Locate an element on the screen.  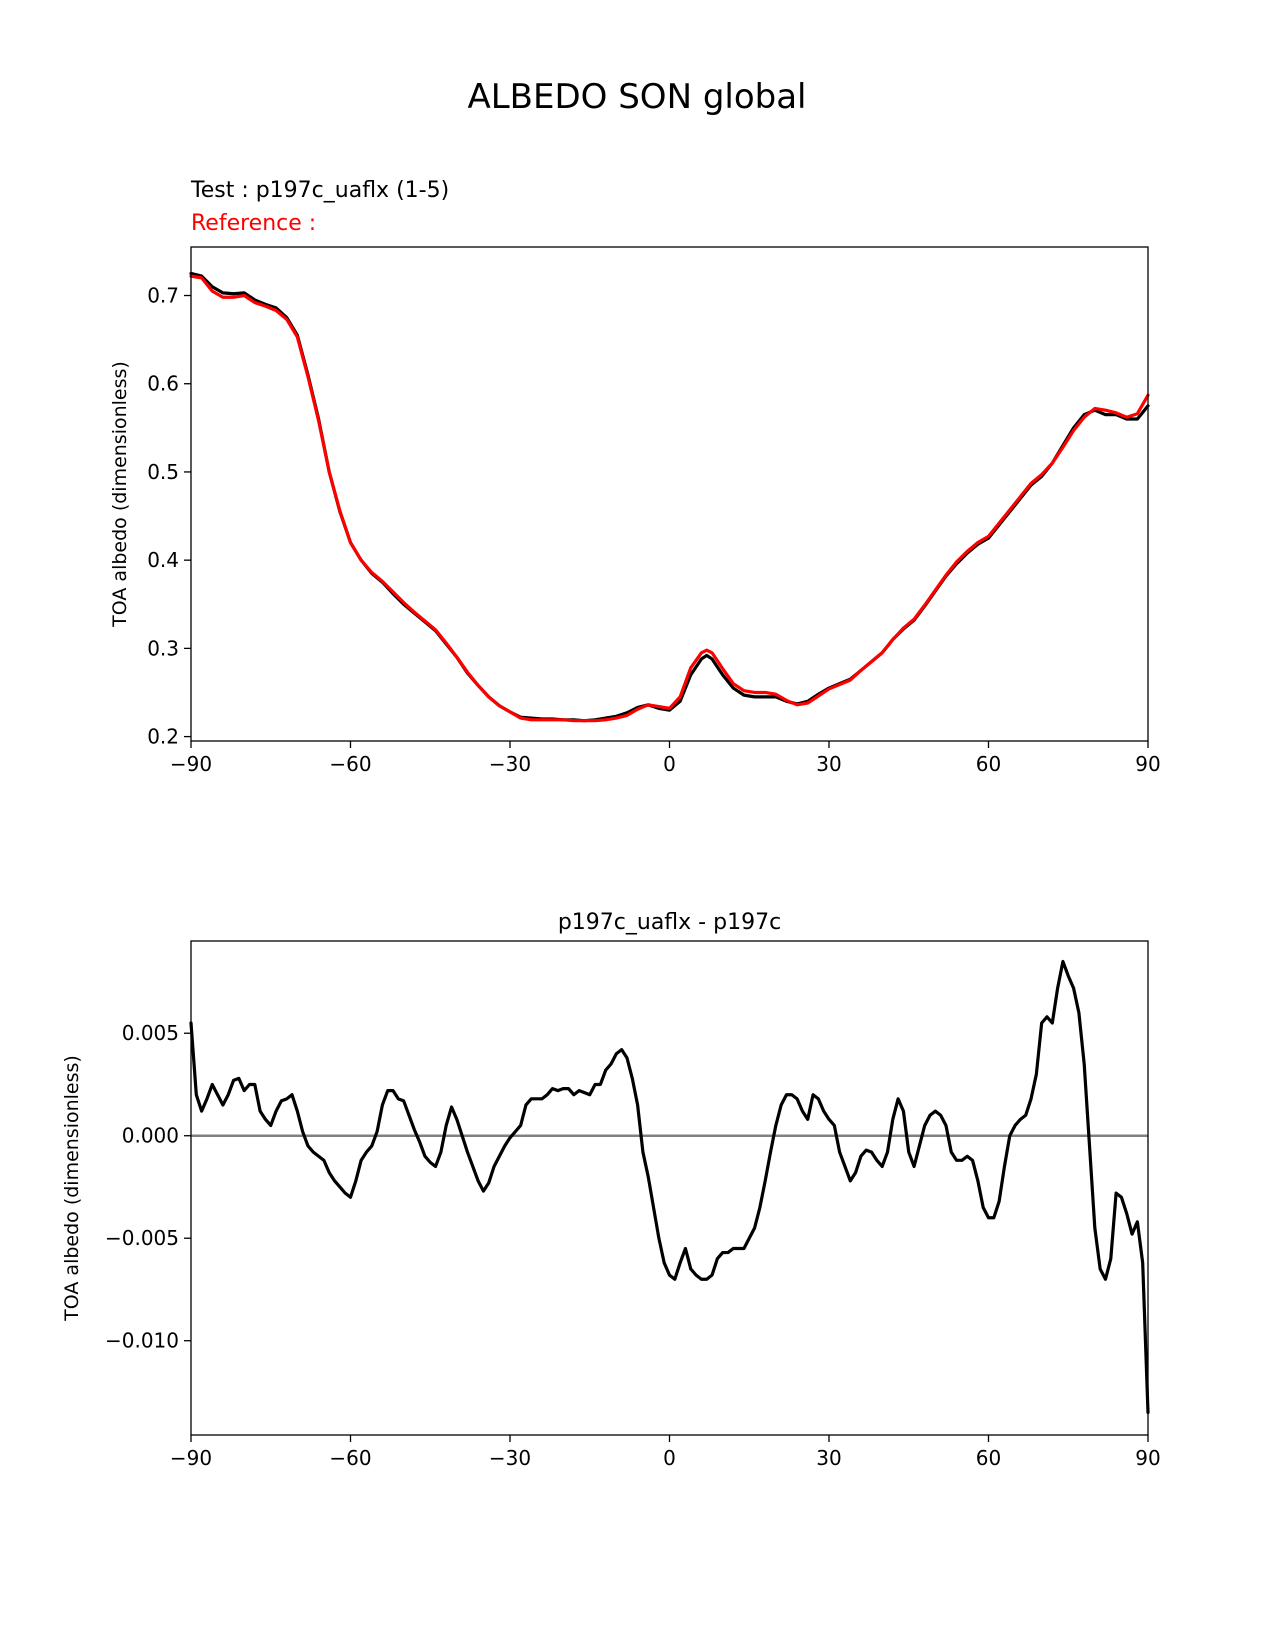
y-tick-label: 0.5 is located at coordinates (163, 472).